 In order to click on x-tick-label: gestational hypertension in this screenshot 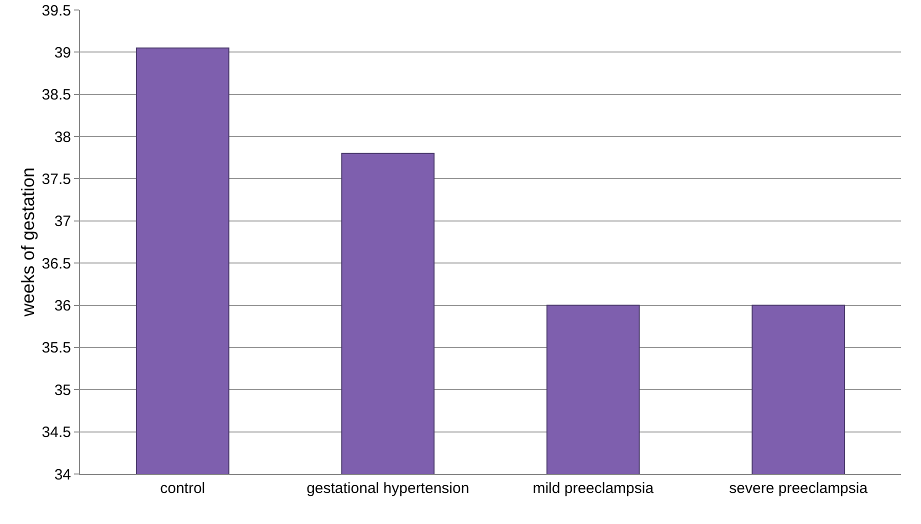, I will do `click(388, 488)`.